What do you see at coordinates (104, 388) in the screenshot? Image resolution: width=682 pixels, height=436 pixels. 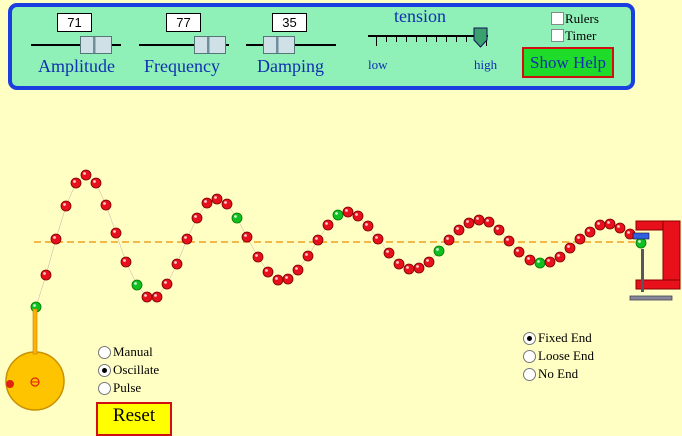 I see `pulse-radio` at bounding box center [104, 388].